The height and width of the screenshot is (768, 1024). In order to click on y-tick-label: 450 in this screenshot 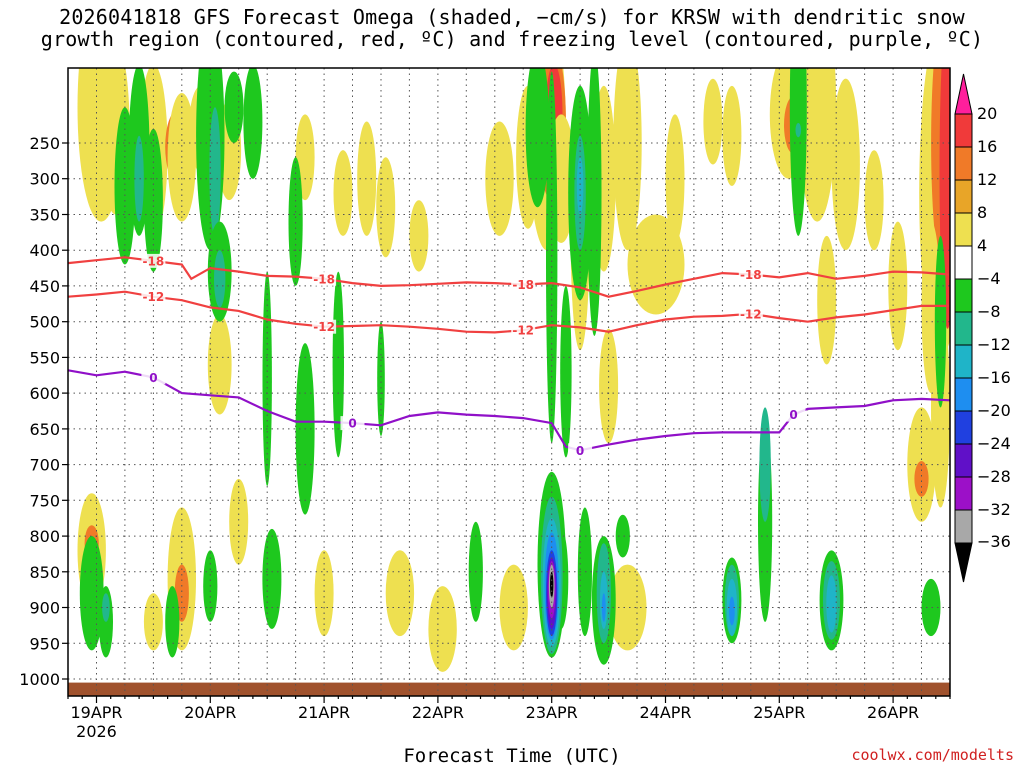, I will do `click(44, 286)`.